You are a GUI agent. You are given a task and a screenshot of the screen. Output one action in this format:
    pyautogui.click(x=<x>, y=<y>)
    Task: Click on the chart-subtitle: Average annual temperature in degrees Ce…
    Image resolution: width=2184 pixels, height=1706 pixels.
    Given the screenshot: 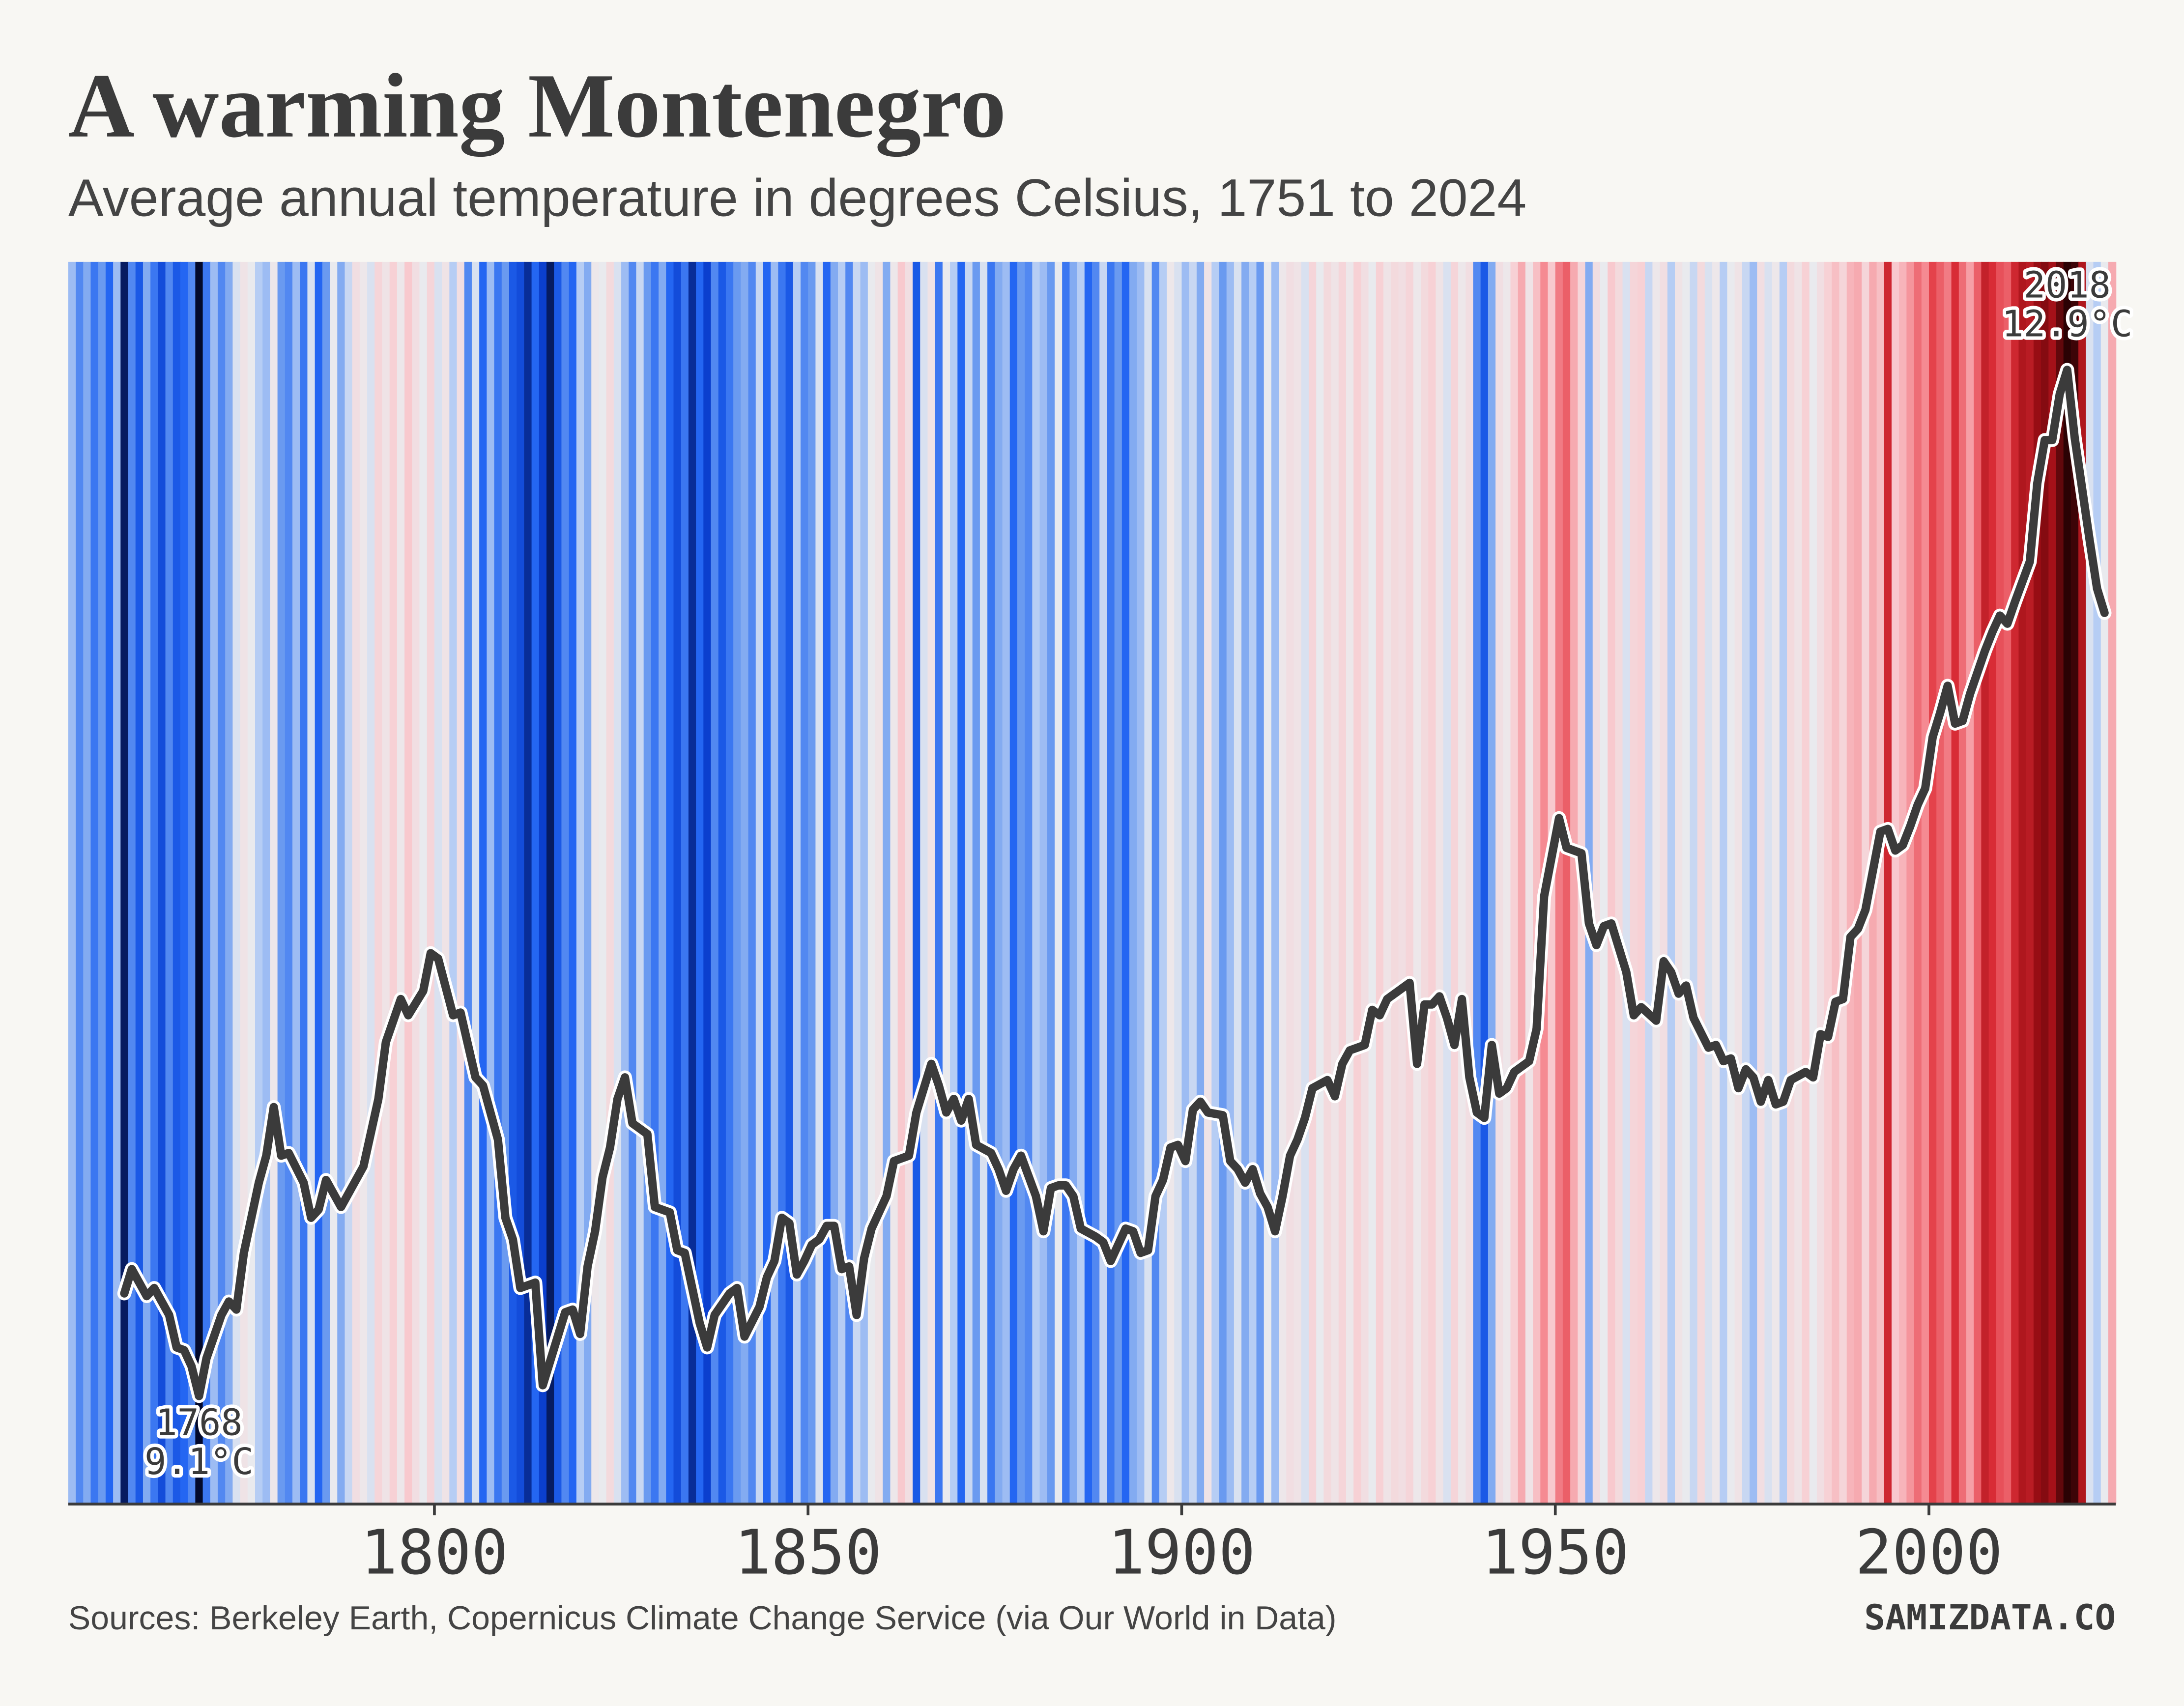 What is the action you would take?
    pyautogui.click(x=797, y=197)
    